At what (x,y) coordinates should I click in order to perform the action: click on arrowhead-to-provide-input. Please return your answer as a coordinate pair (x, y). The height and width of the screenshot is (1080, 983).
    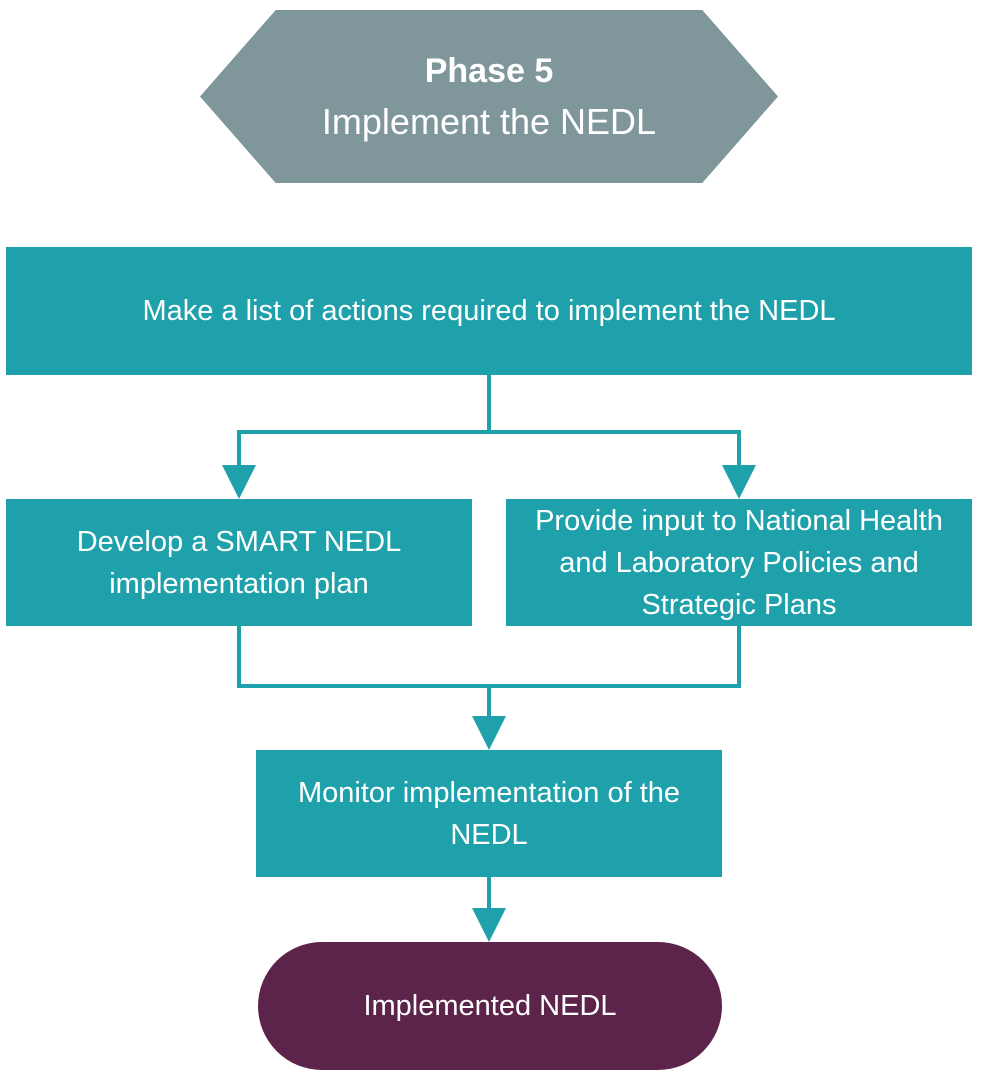
    Looking at the image, I should click on (739, 482).